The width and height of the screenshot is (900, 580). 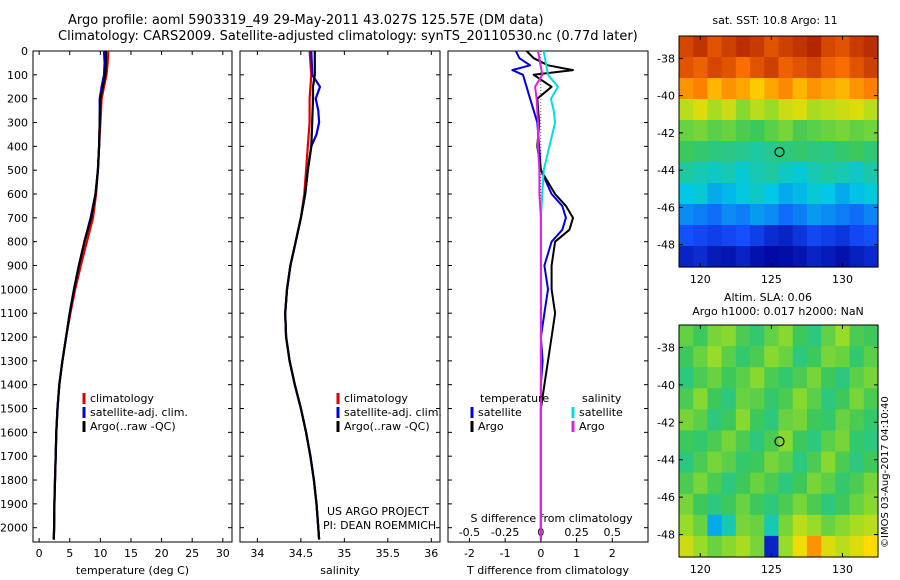 I want to click on x-tick-label: -1, so click(x=505, y=553).